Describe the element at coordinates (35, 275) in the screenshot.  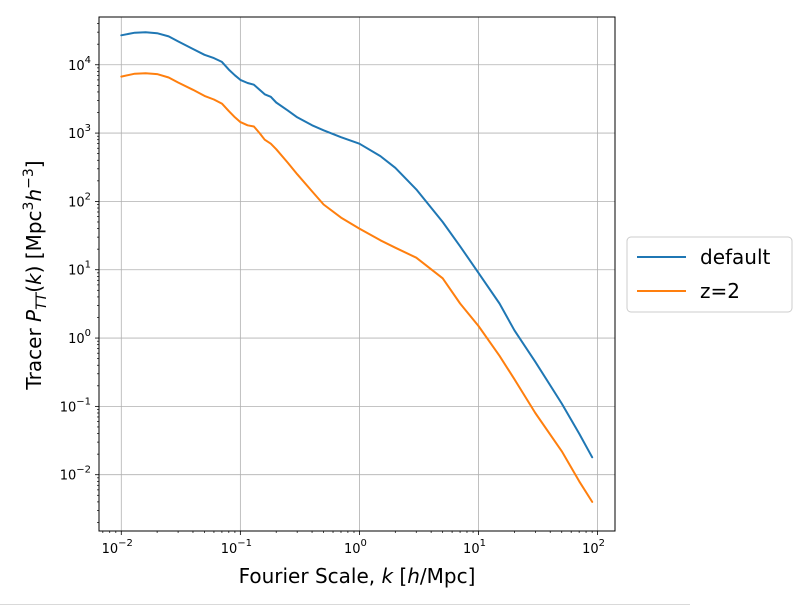
I see `y-axis-label: Tracer PTT(k) [Mpc3h−3]` at that location.